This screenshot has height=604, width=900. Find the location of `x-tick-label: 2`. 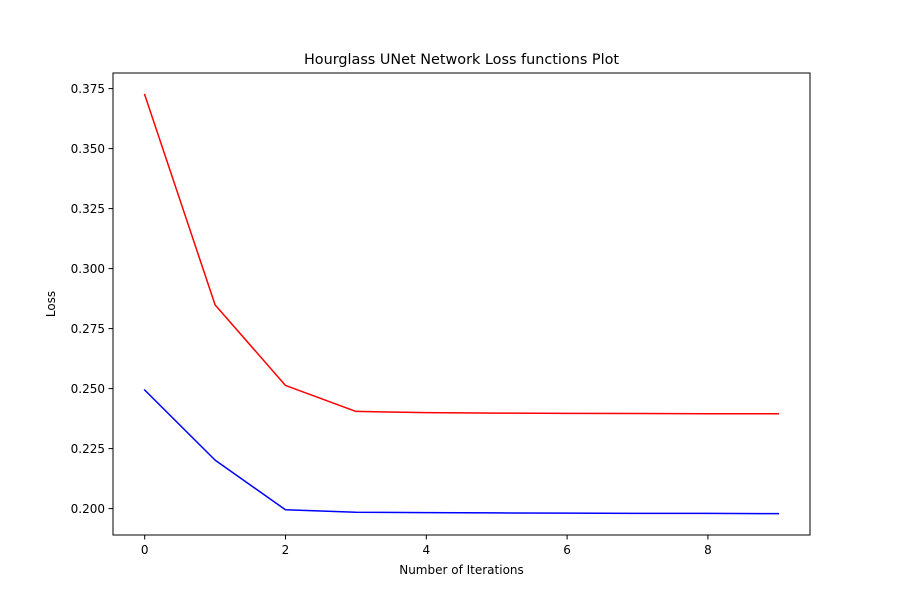

x-tick-label: 2 is located at coordinates (286, 550).